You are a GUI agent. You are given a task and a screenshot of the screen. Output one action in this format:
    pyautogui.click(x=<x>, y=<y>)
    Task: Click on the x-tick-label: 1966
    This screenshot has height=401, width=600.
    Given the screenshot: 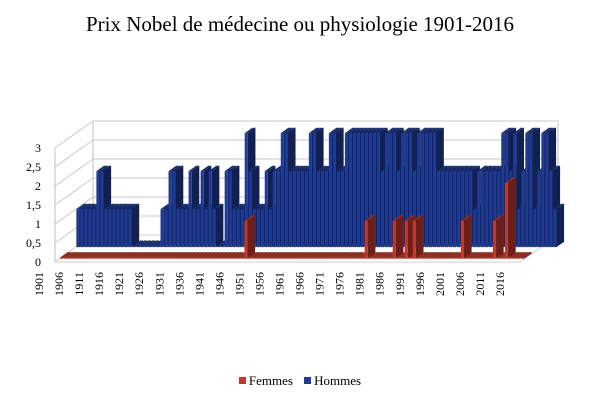 What is the action you would take?
    pyautogui.click(x=300, y=284)
    